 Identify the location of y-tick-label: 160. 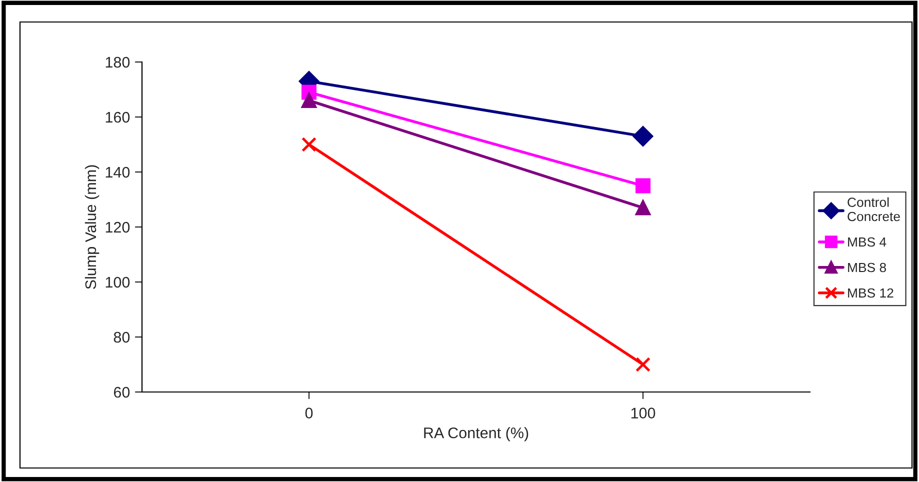
(118, 117).